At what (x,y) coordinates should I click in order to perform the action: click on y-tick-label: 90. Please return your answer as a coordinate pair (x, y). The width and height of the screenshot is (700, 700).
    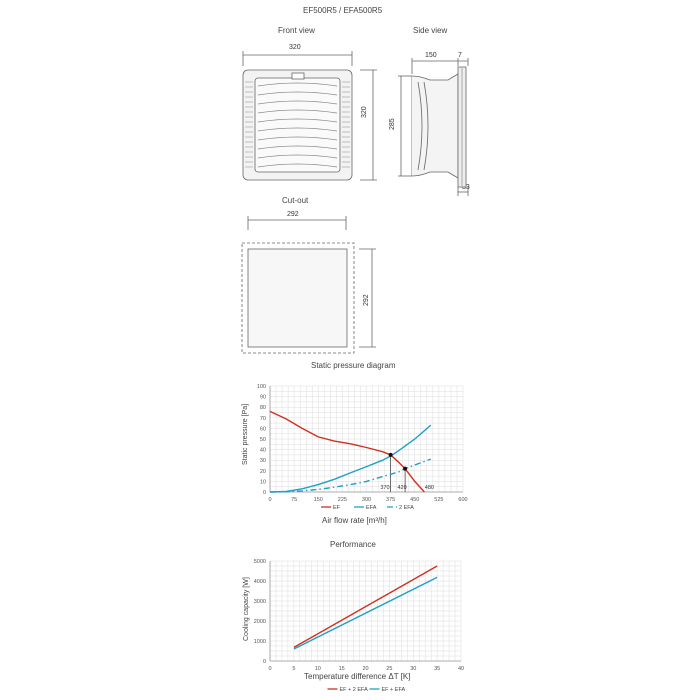
    Looking at the image, I should click on (263, 398).